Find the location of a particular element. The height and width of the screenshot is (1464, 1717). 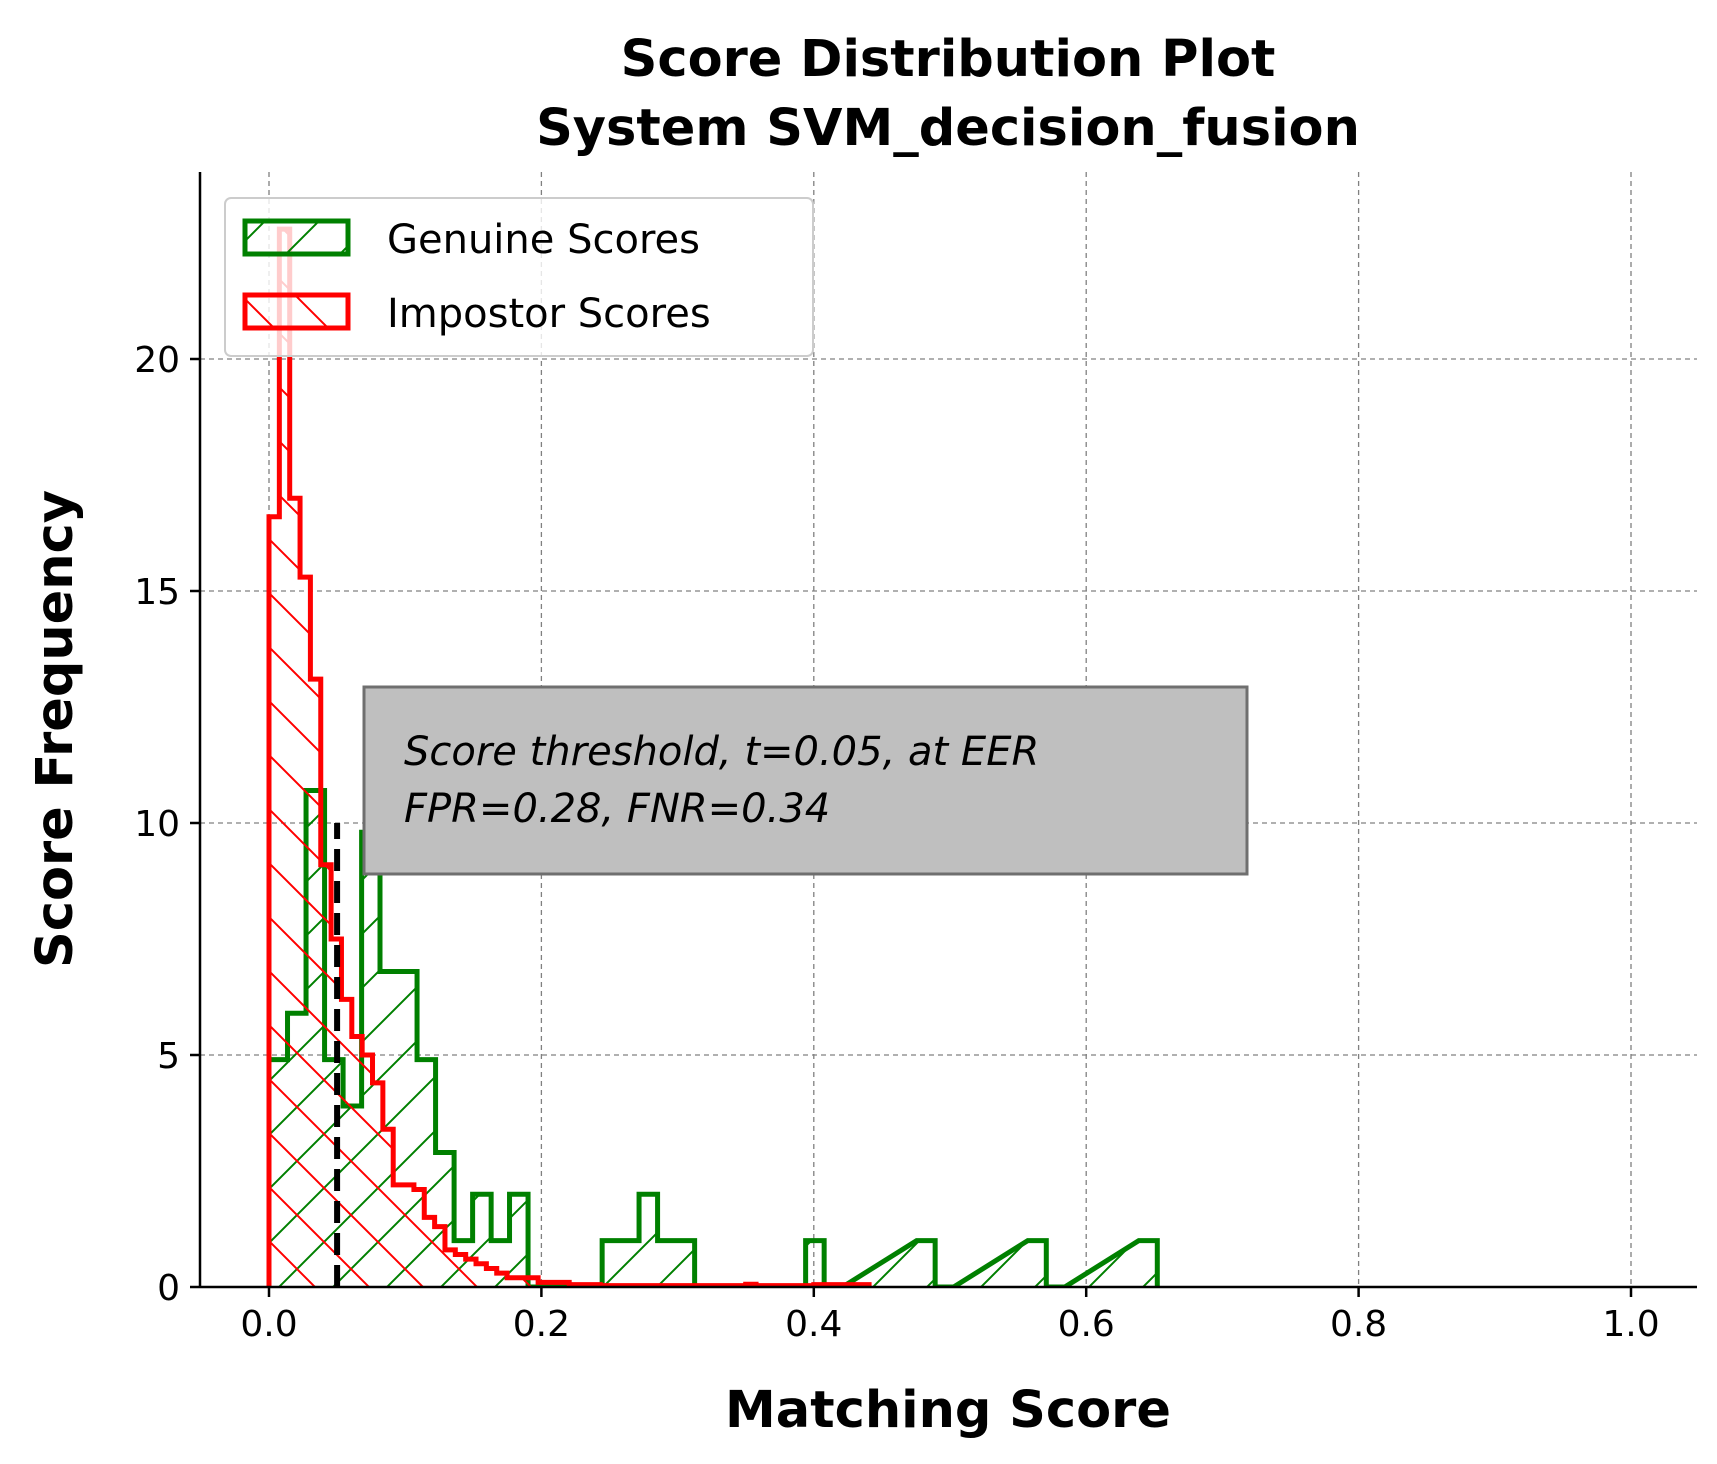

x-tick-label: 0.6 is located at coordinates (1086, 1324).